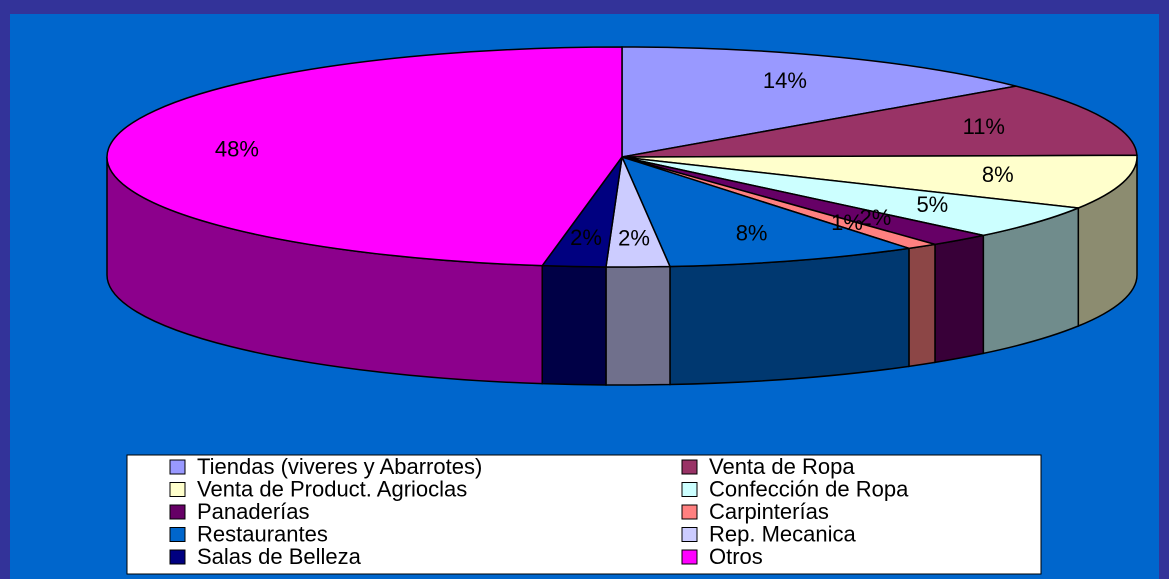  Describe the element at coordinates (237, 148) in the screenshot. I see `data-label: 48%` at that location.